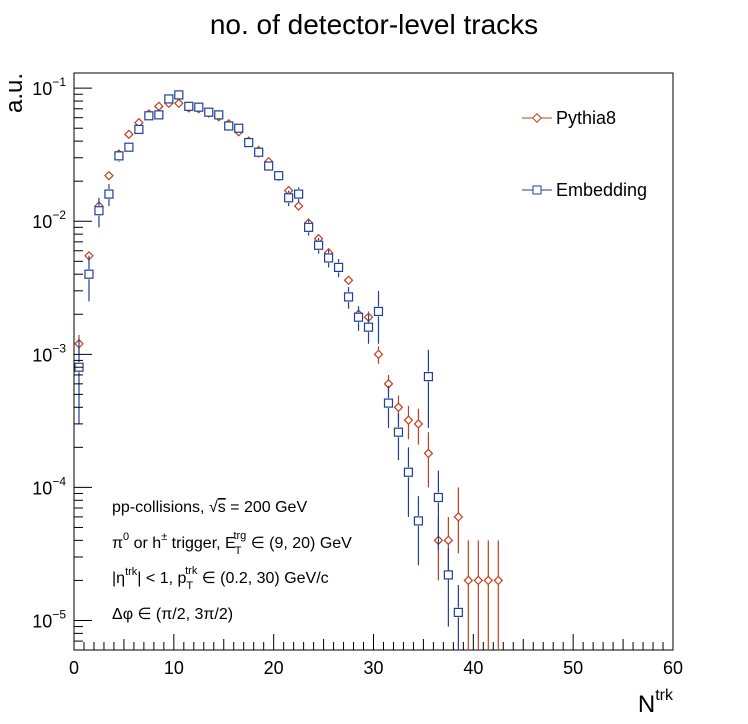  Describe the element at coordinates (646, 704) in the screenshot. I see `x-axis-label-main: N` at that location.